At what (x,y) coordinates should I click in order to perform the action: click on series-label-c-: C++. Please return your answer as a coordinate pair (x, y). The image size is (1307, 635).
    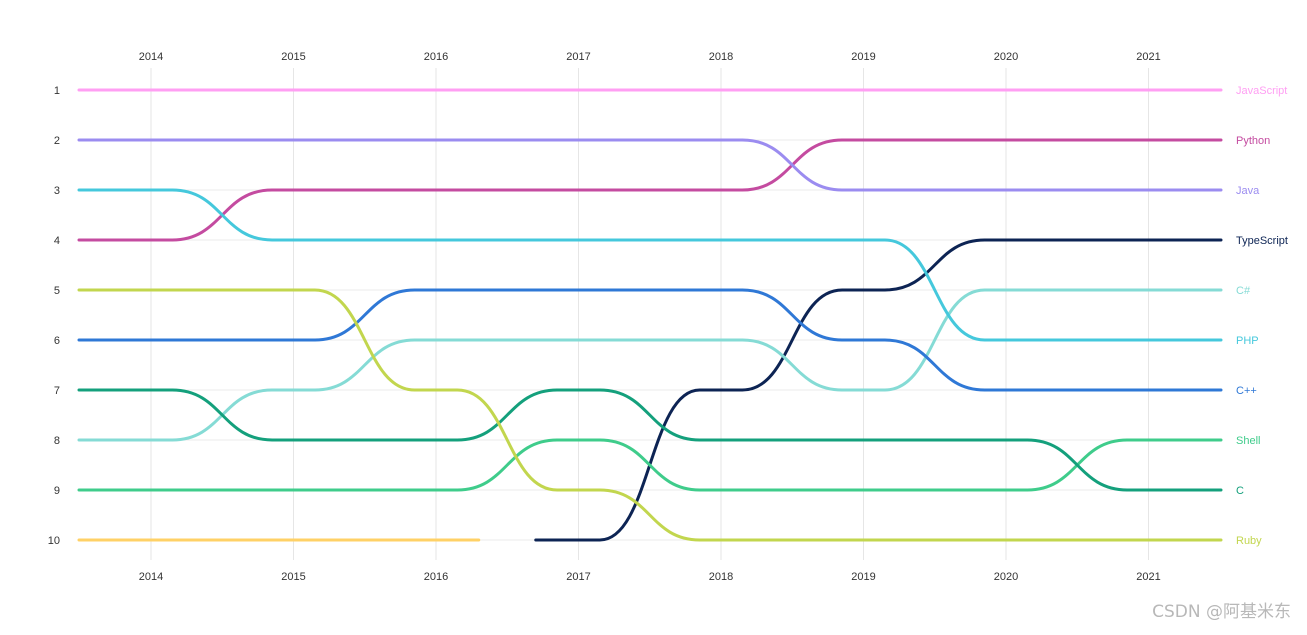
    Looking at the image, I should click on (1246, 391).